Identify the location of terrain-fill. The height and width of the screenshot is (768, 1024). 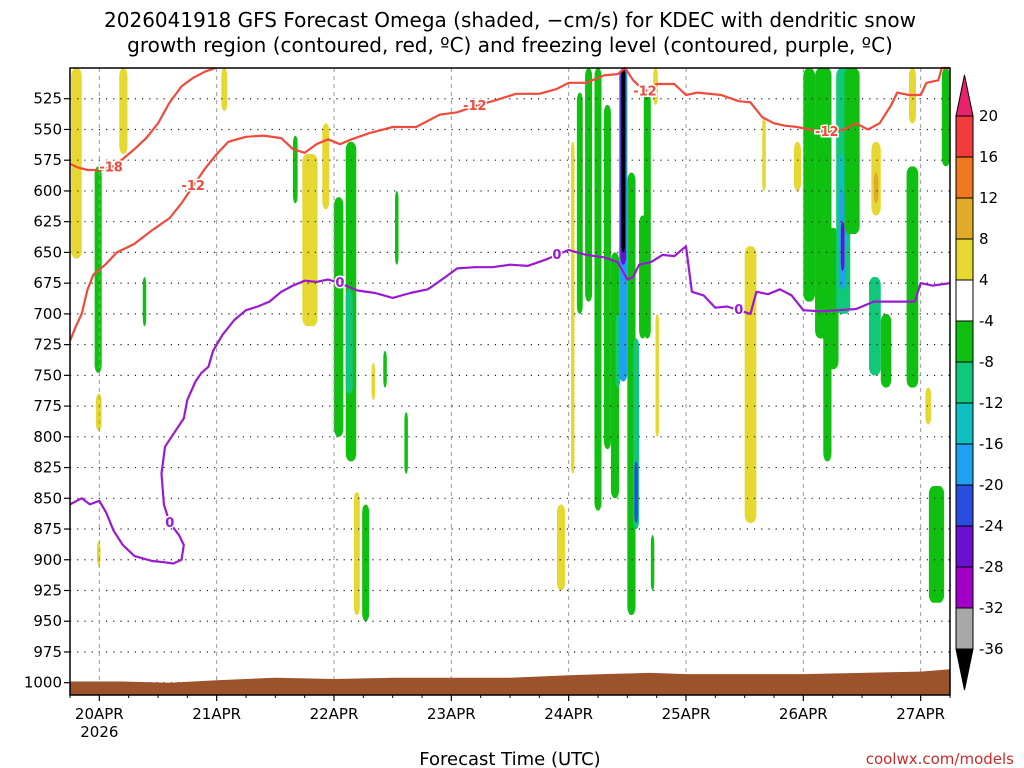
(510, 682).